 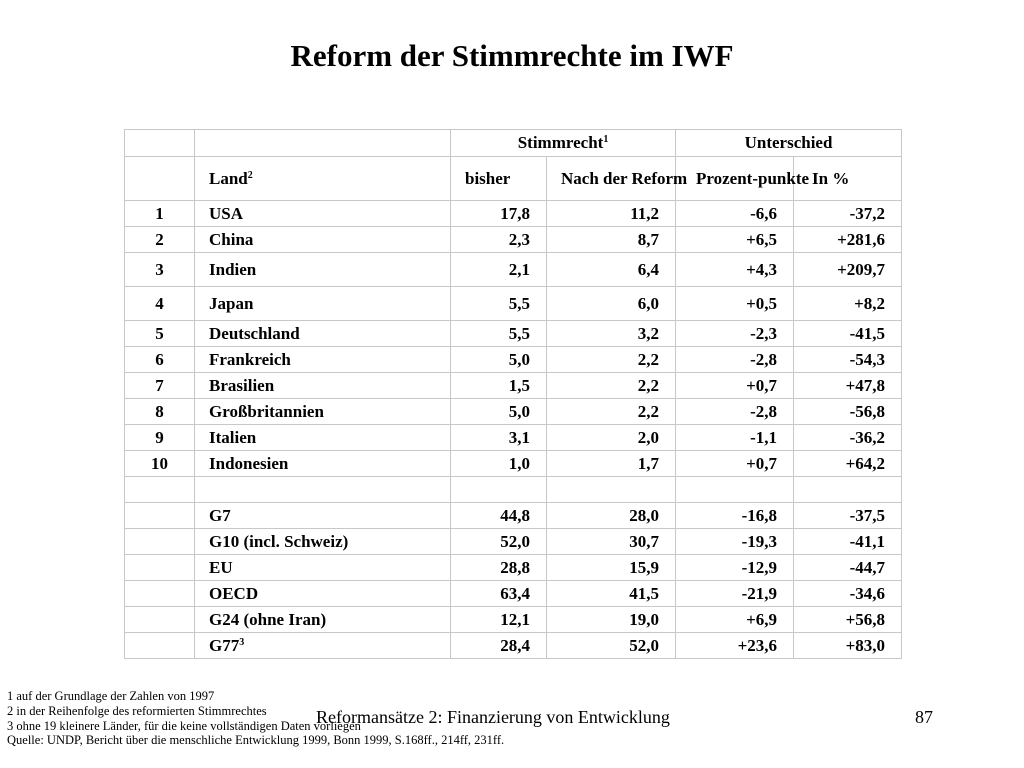 I want to click on pct-cell: -44,7, so click(x=848, y=567).